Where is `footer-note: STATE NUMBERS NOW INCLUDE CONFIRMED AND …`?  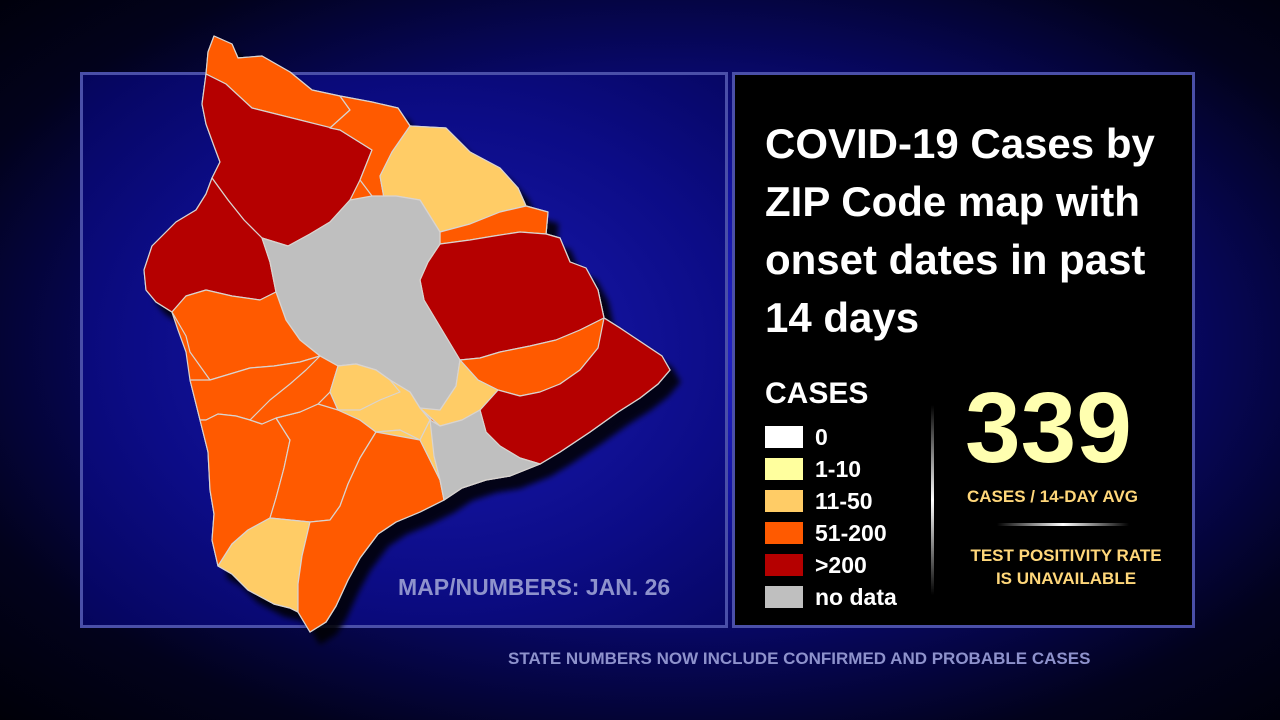 footer-note: STATE NUMBERS NOW INCLUDE CONFIRMED AND … is located at coordinates (799, 658).